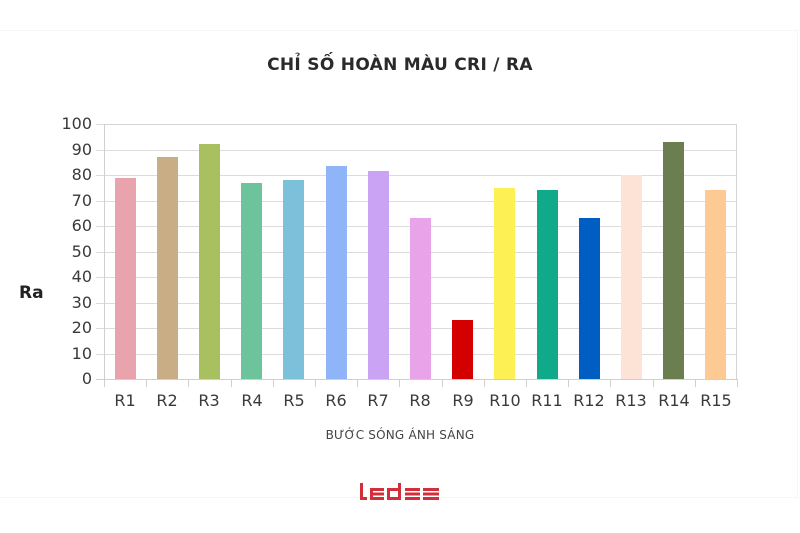 This screenshot has height=533, width=800. Describe the element at coordinates (81, 225) in the screenshot. I see `y-tick-label: 60` at that location.